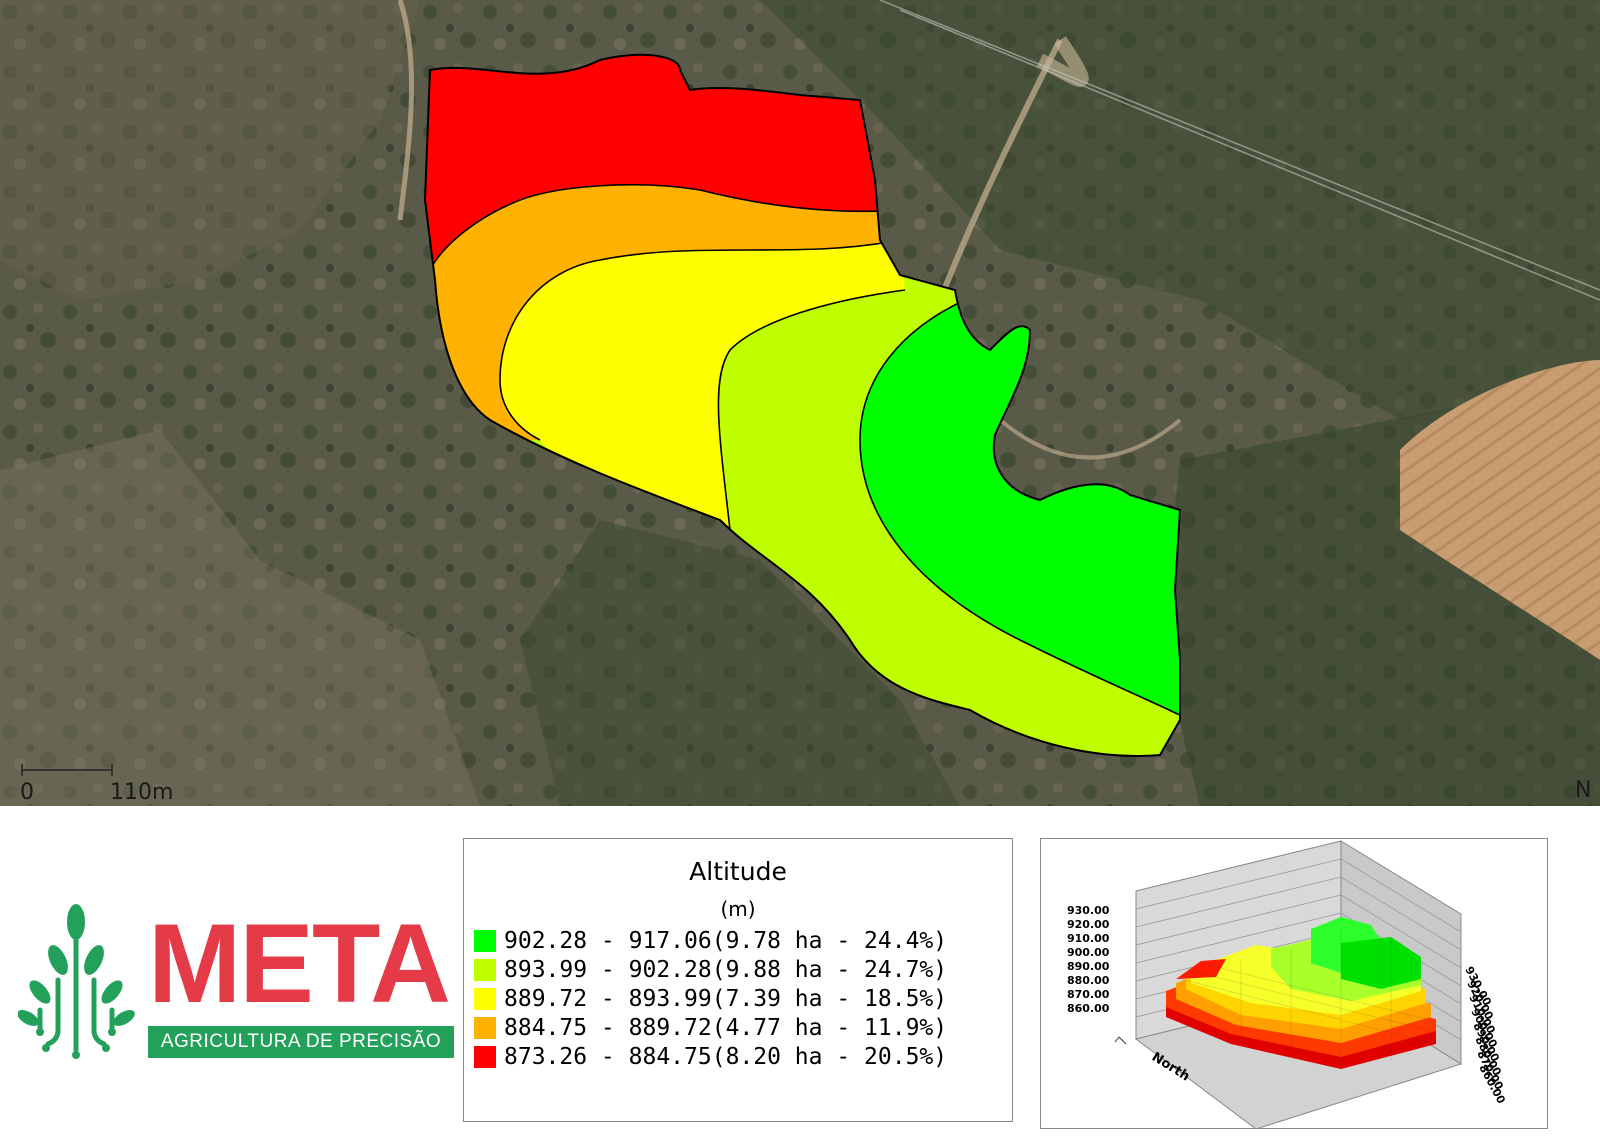  I want to click on legend-range: 893.99 - 902.28, so click(608, 969).